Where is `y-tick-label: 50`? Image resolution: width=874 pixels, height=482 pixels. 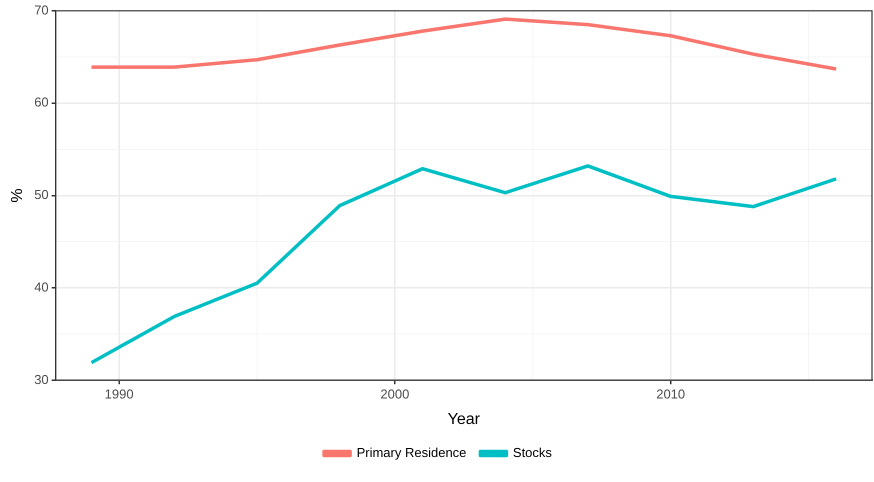
y-tick-label: 50 is located at coordinates (41, 194).